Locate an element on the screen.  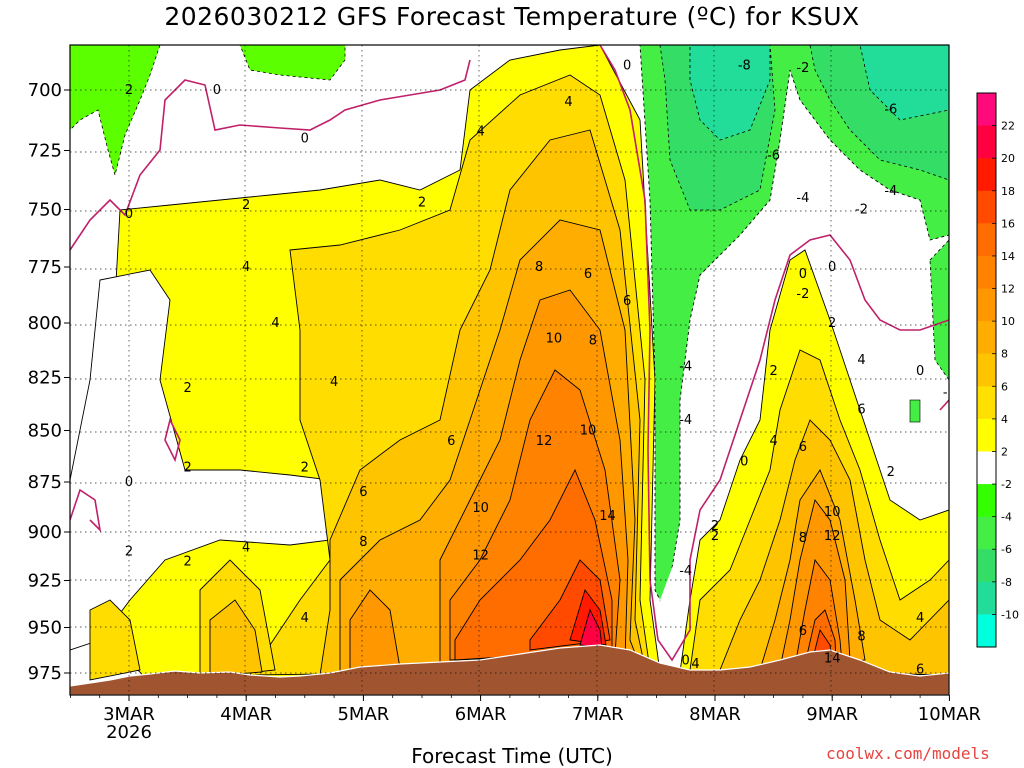
y-tick-label: 950 is located at coordinates (45, 628).